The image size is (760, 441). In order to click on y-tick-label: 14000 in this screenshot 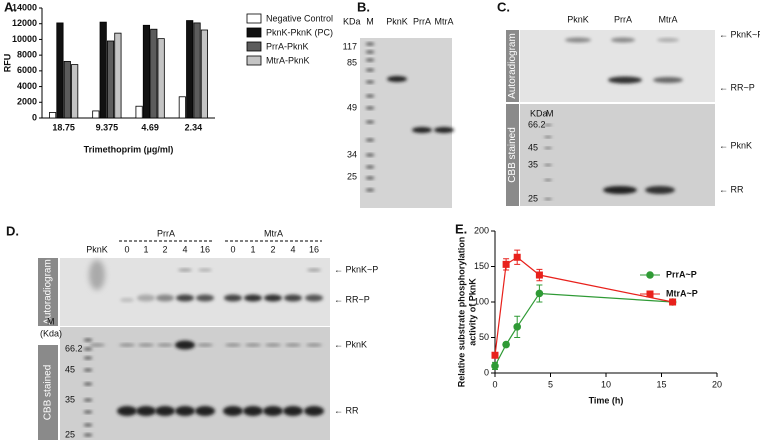, I will do `click(24, 7)`.